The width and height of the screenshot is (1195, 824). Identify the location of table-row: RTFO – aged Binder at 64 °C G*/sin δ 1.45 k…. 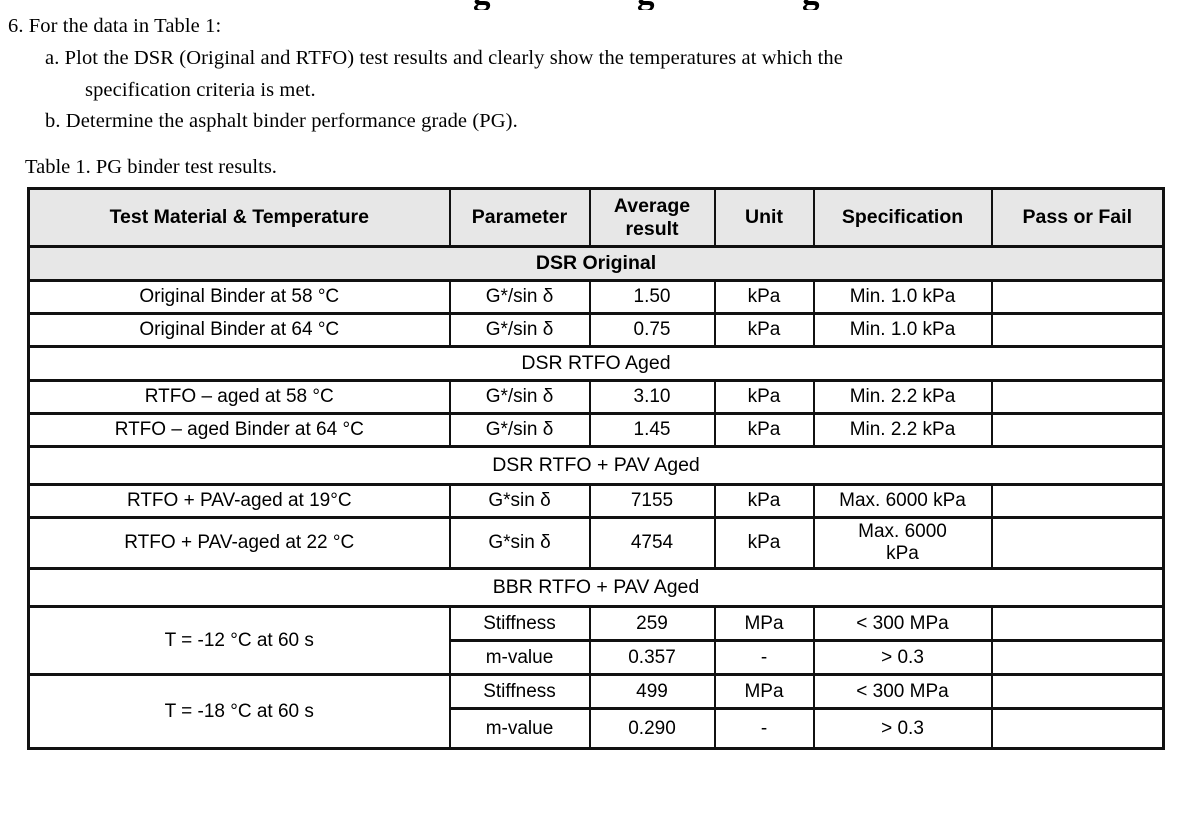
(596, 430).